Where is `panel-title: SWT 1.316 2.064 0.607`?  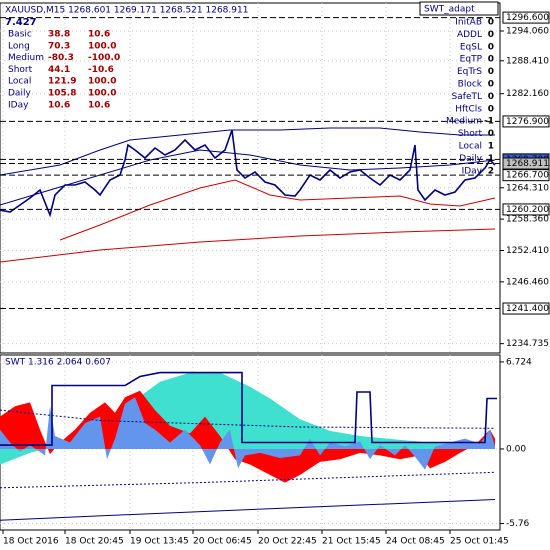 panel-title: SWT 1.316 2.064 0.607 is located at coordinates (58, 363).